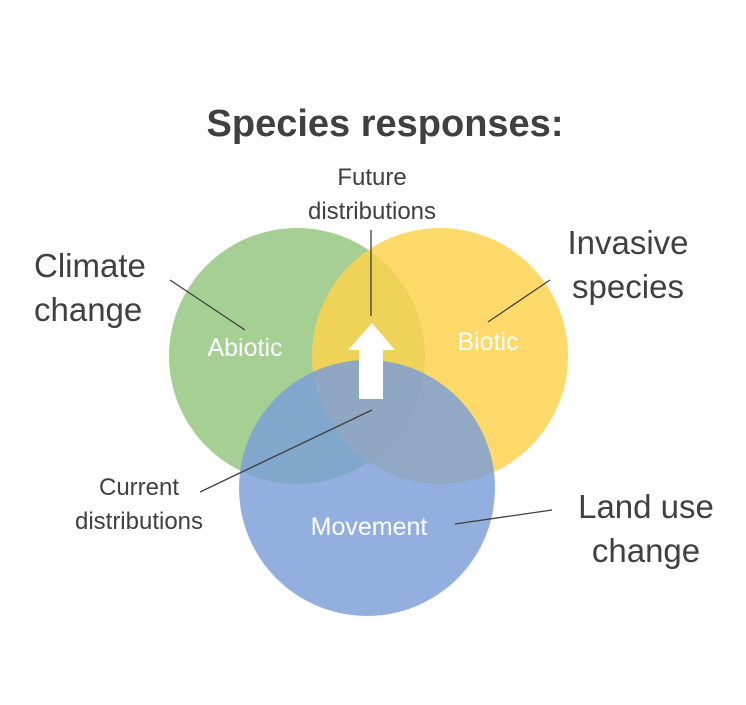 The image size is (746, 705). Describe the element at coordinates (88, 309) in the screenshot. I see `climate-change-label-line2: change` at that location.